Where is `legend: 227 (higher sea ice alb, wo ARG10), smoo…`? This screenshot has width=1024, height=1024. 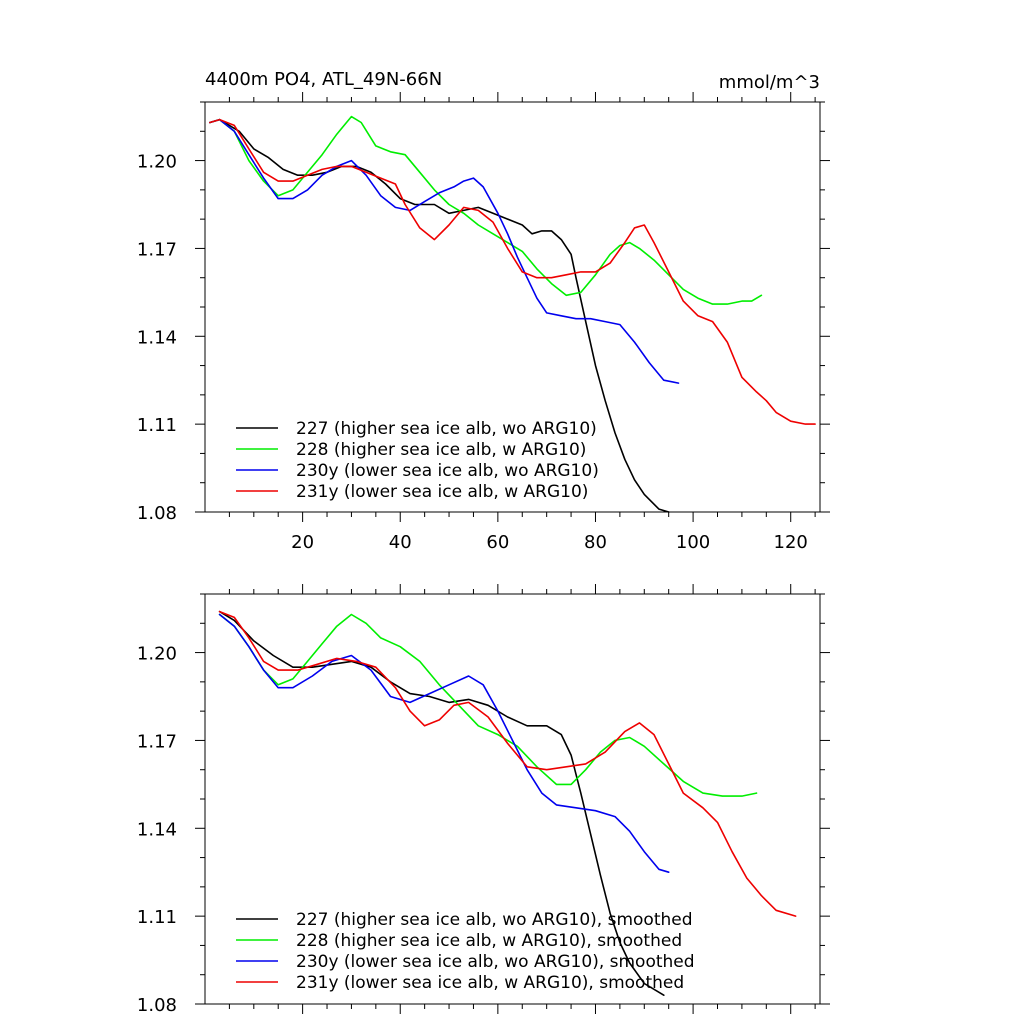
legend: 227 (higher sea ice alb, wo ARG10), smoo… is located at coordinates (465, 951).